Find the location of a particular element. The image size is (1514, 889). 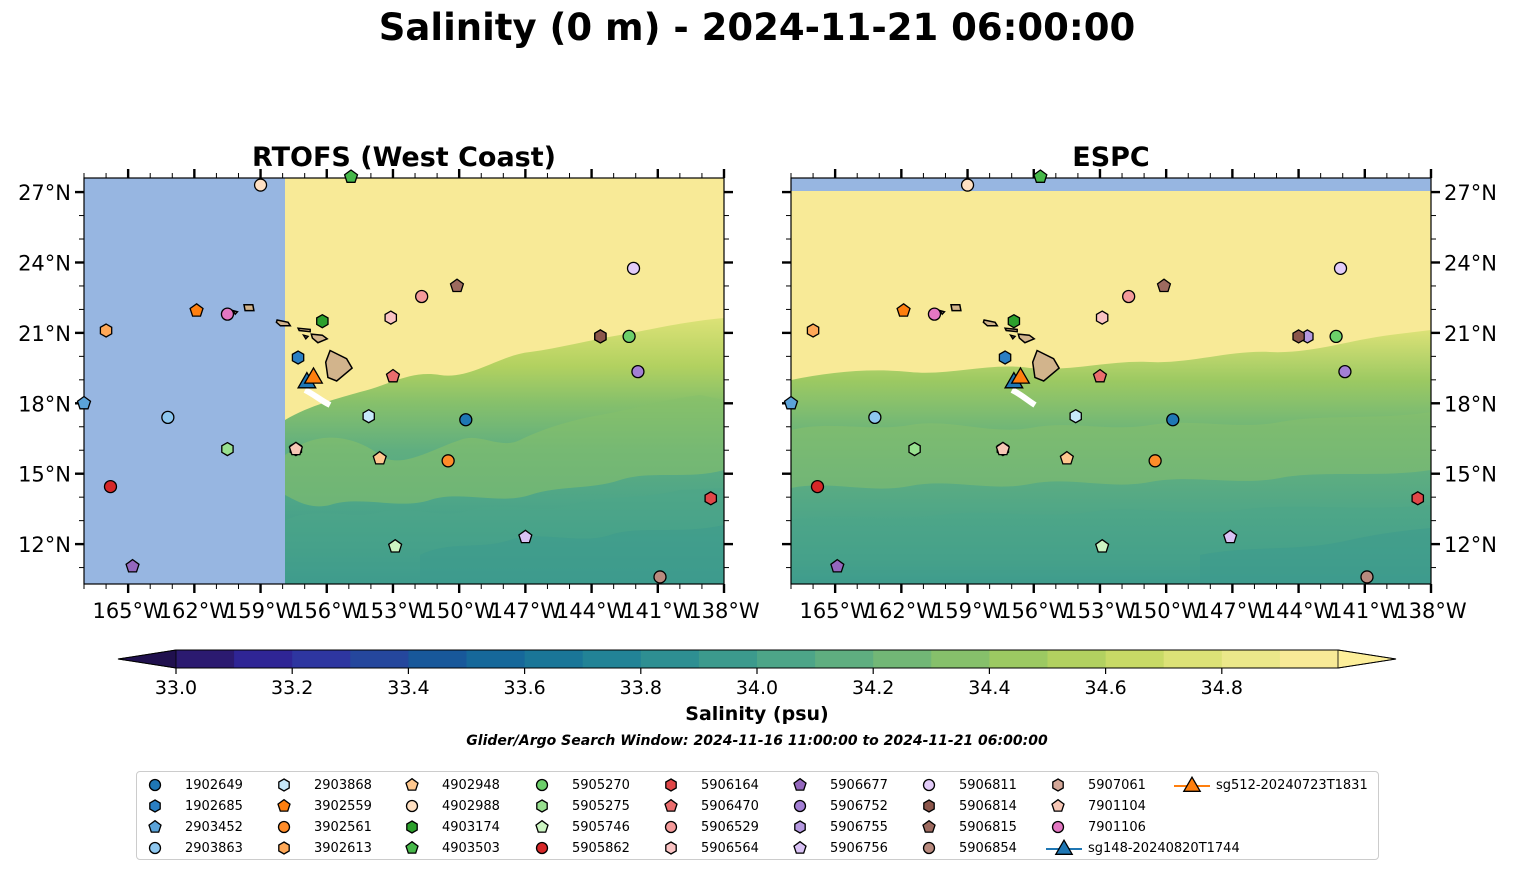

legend-item-sg512-20240723T1831: sg512-20240723T1831 is located at coordinates (1270, 785).